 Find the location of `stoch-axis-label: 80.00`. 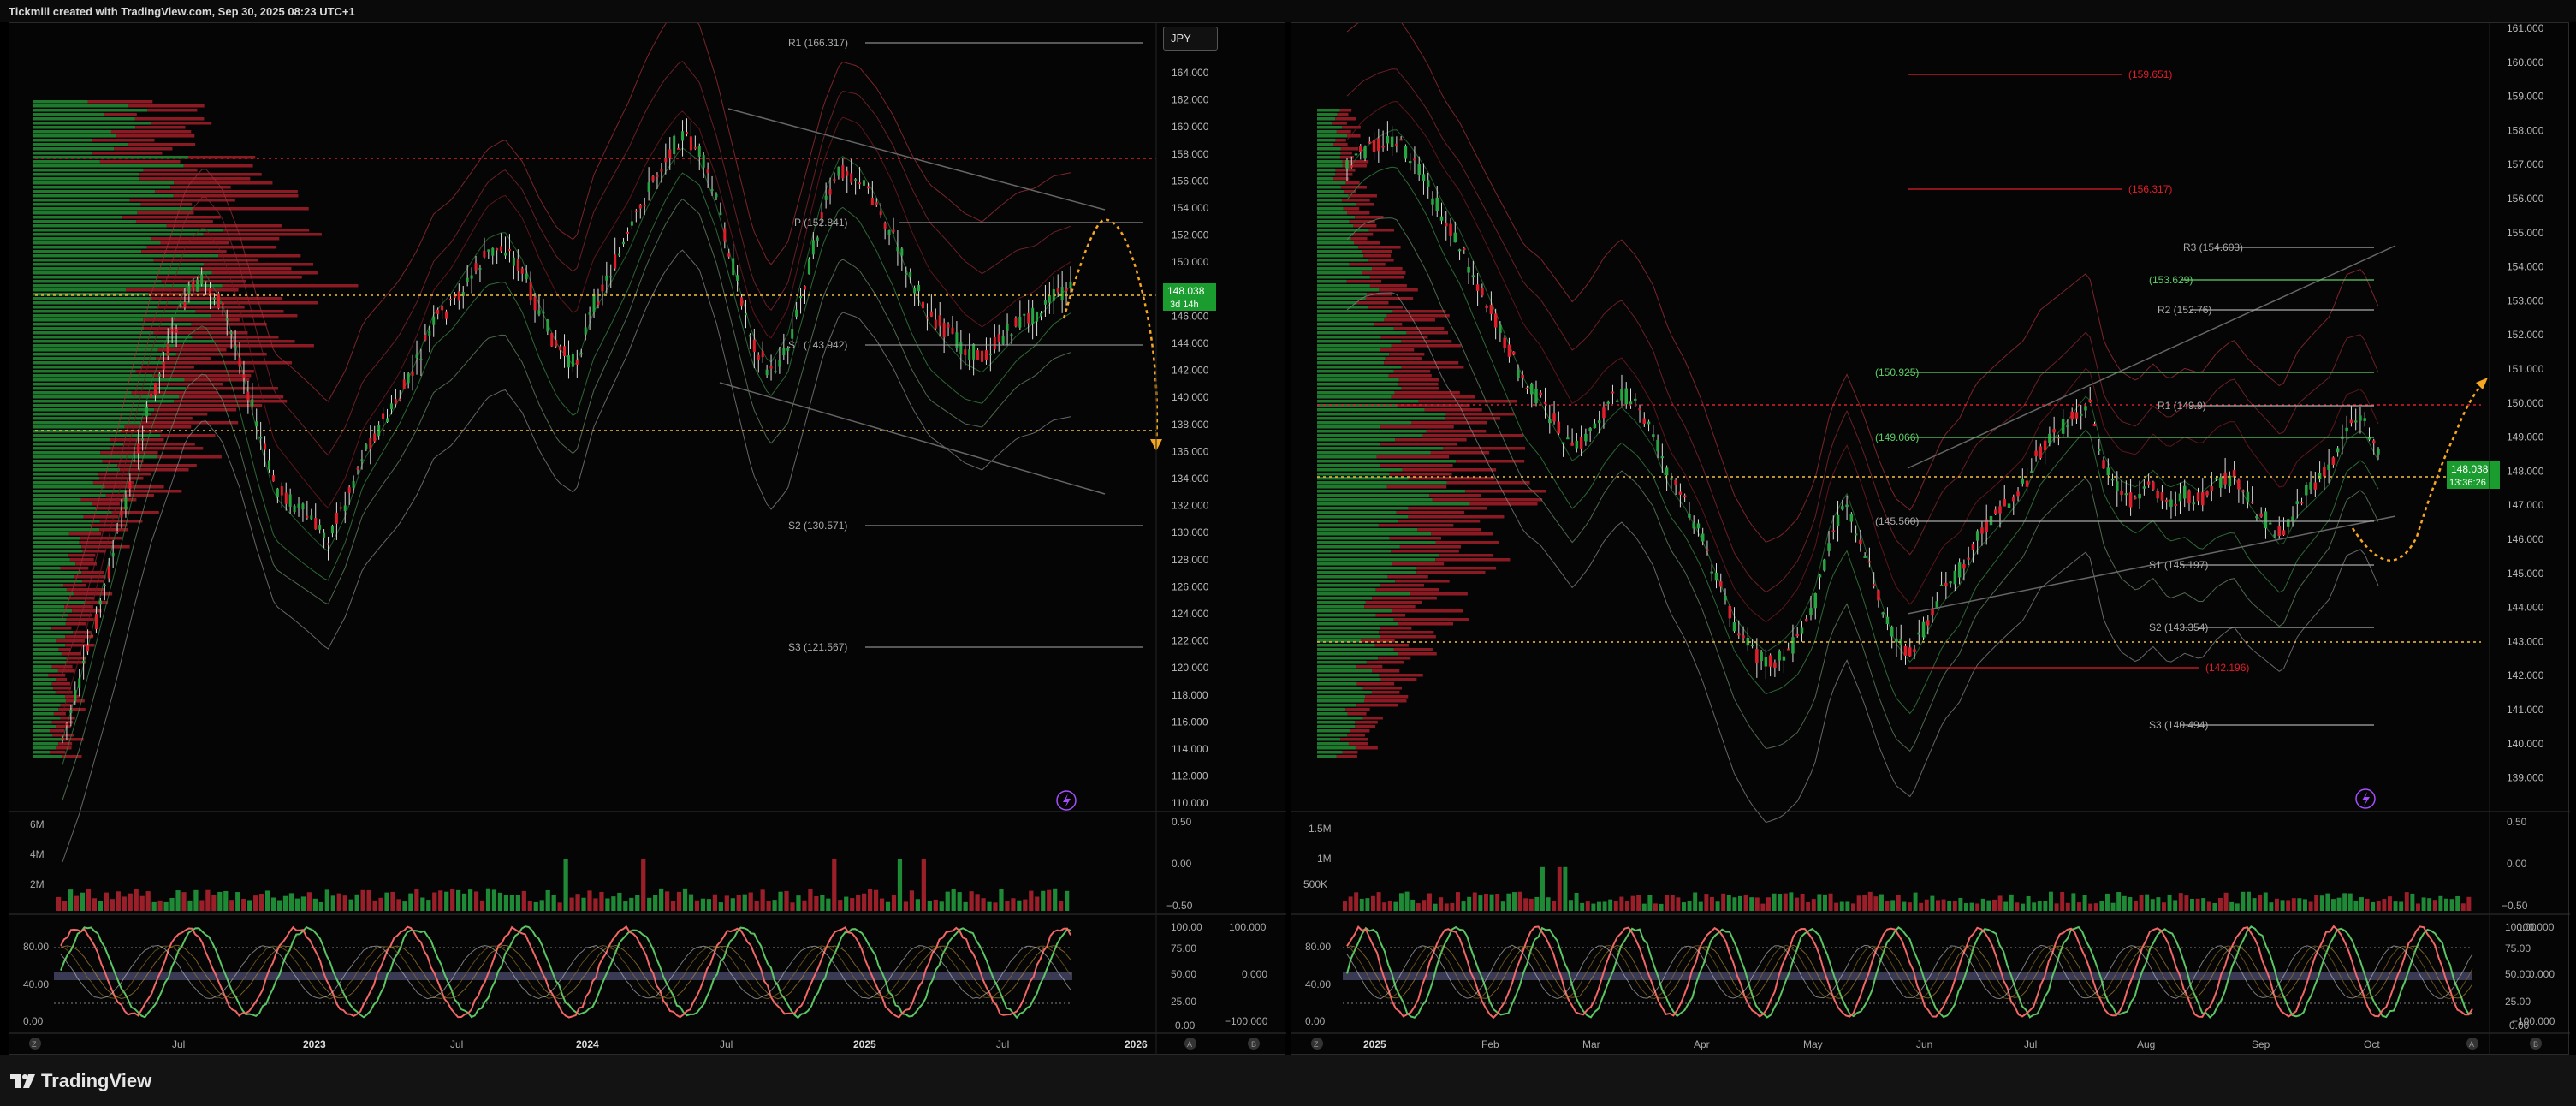

stoch-axis-label: 80.00 is located at coordinates (36, 947).